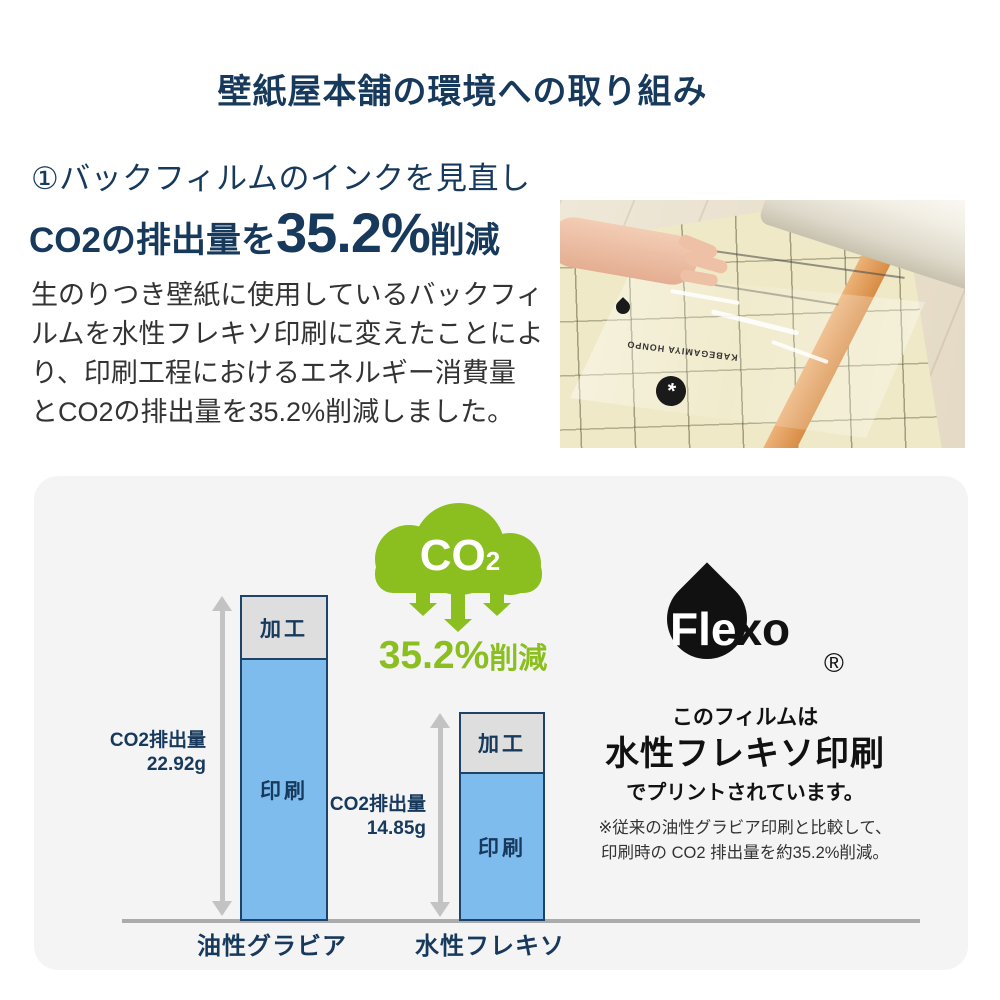  I want to click on registered-mark: ®, so click(834, 663).